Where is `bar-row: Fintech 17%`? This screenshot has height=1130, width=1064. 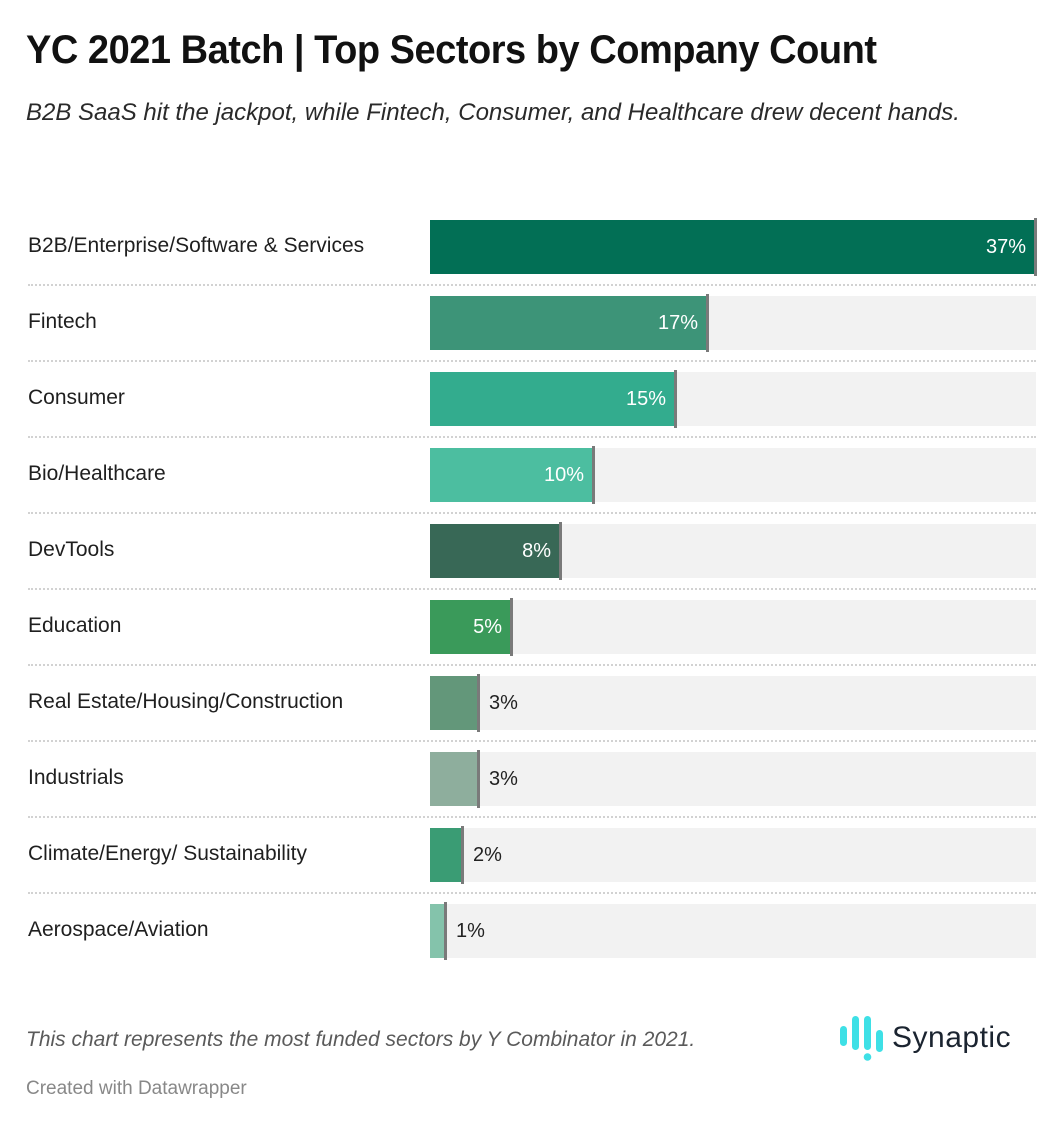
bar-row: Fintech 17% is located at coordinates (532, 332).